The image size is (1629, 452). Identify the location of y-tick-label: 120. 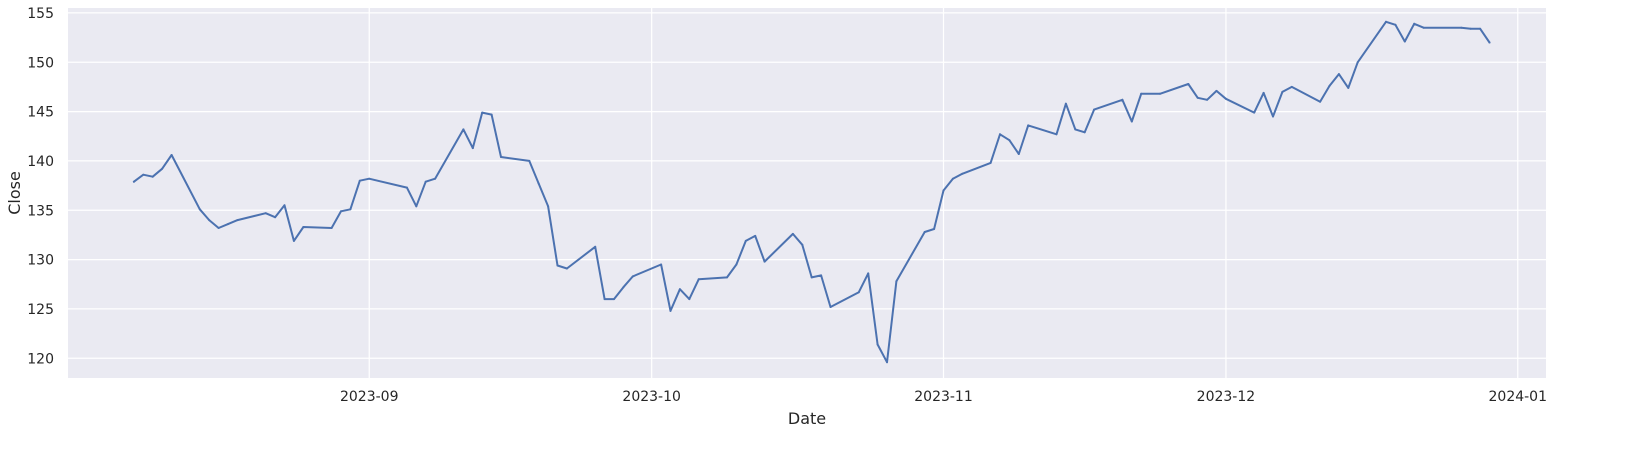
(40, 359).